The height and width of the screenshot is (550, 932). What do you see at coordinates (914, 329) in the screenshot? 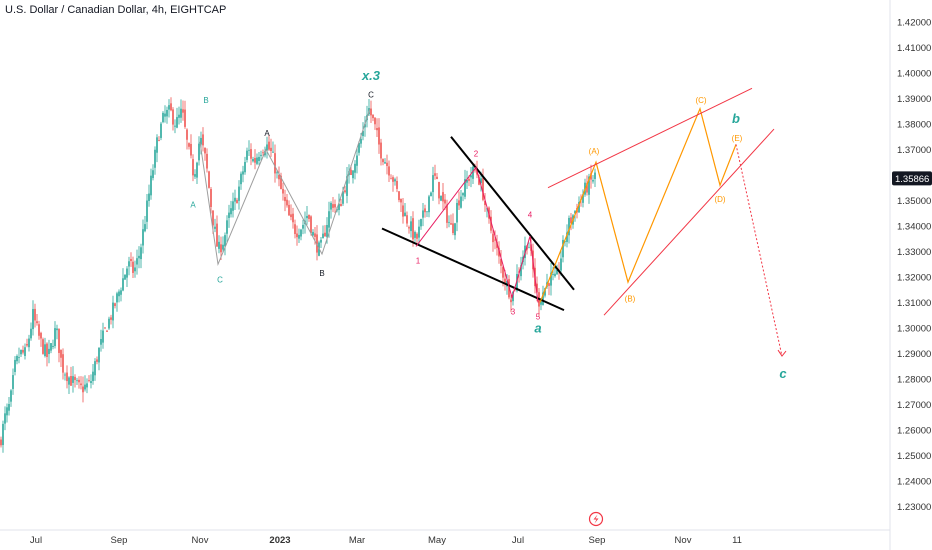
I see `y-tick-label: 1.30000` at bounding box center [914, 329].